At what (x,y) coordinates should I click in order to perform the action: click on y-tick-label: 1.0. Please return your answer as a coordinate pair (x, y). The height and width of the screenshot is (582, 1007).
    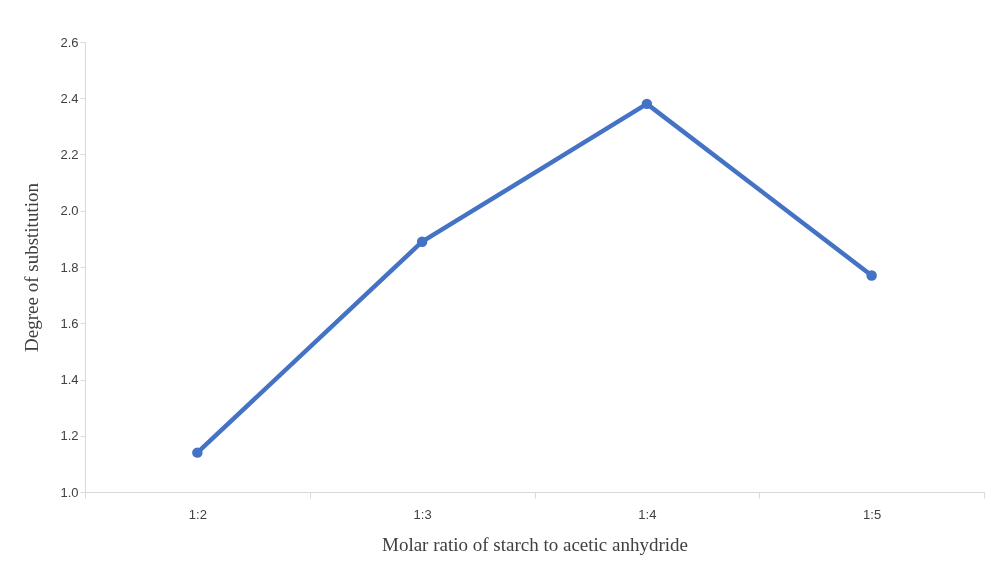
    Looking at the image, I should click on (69, 492).